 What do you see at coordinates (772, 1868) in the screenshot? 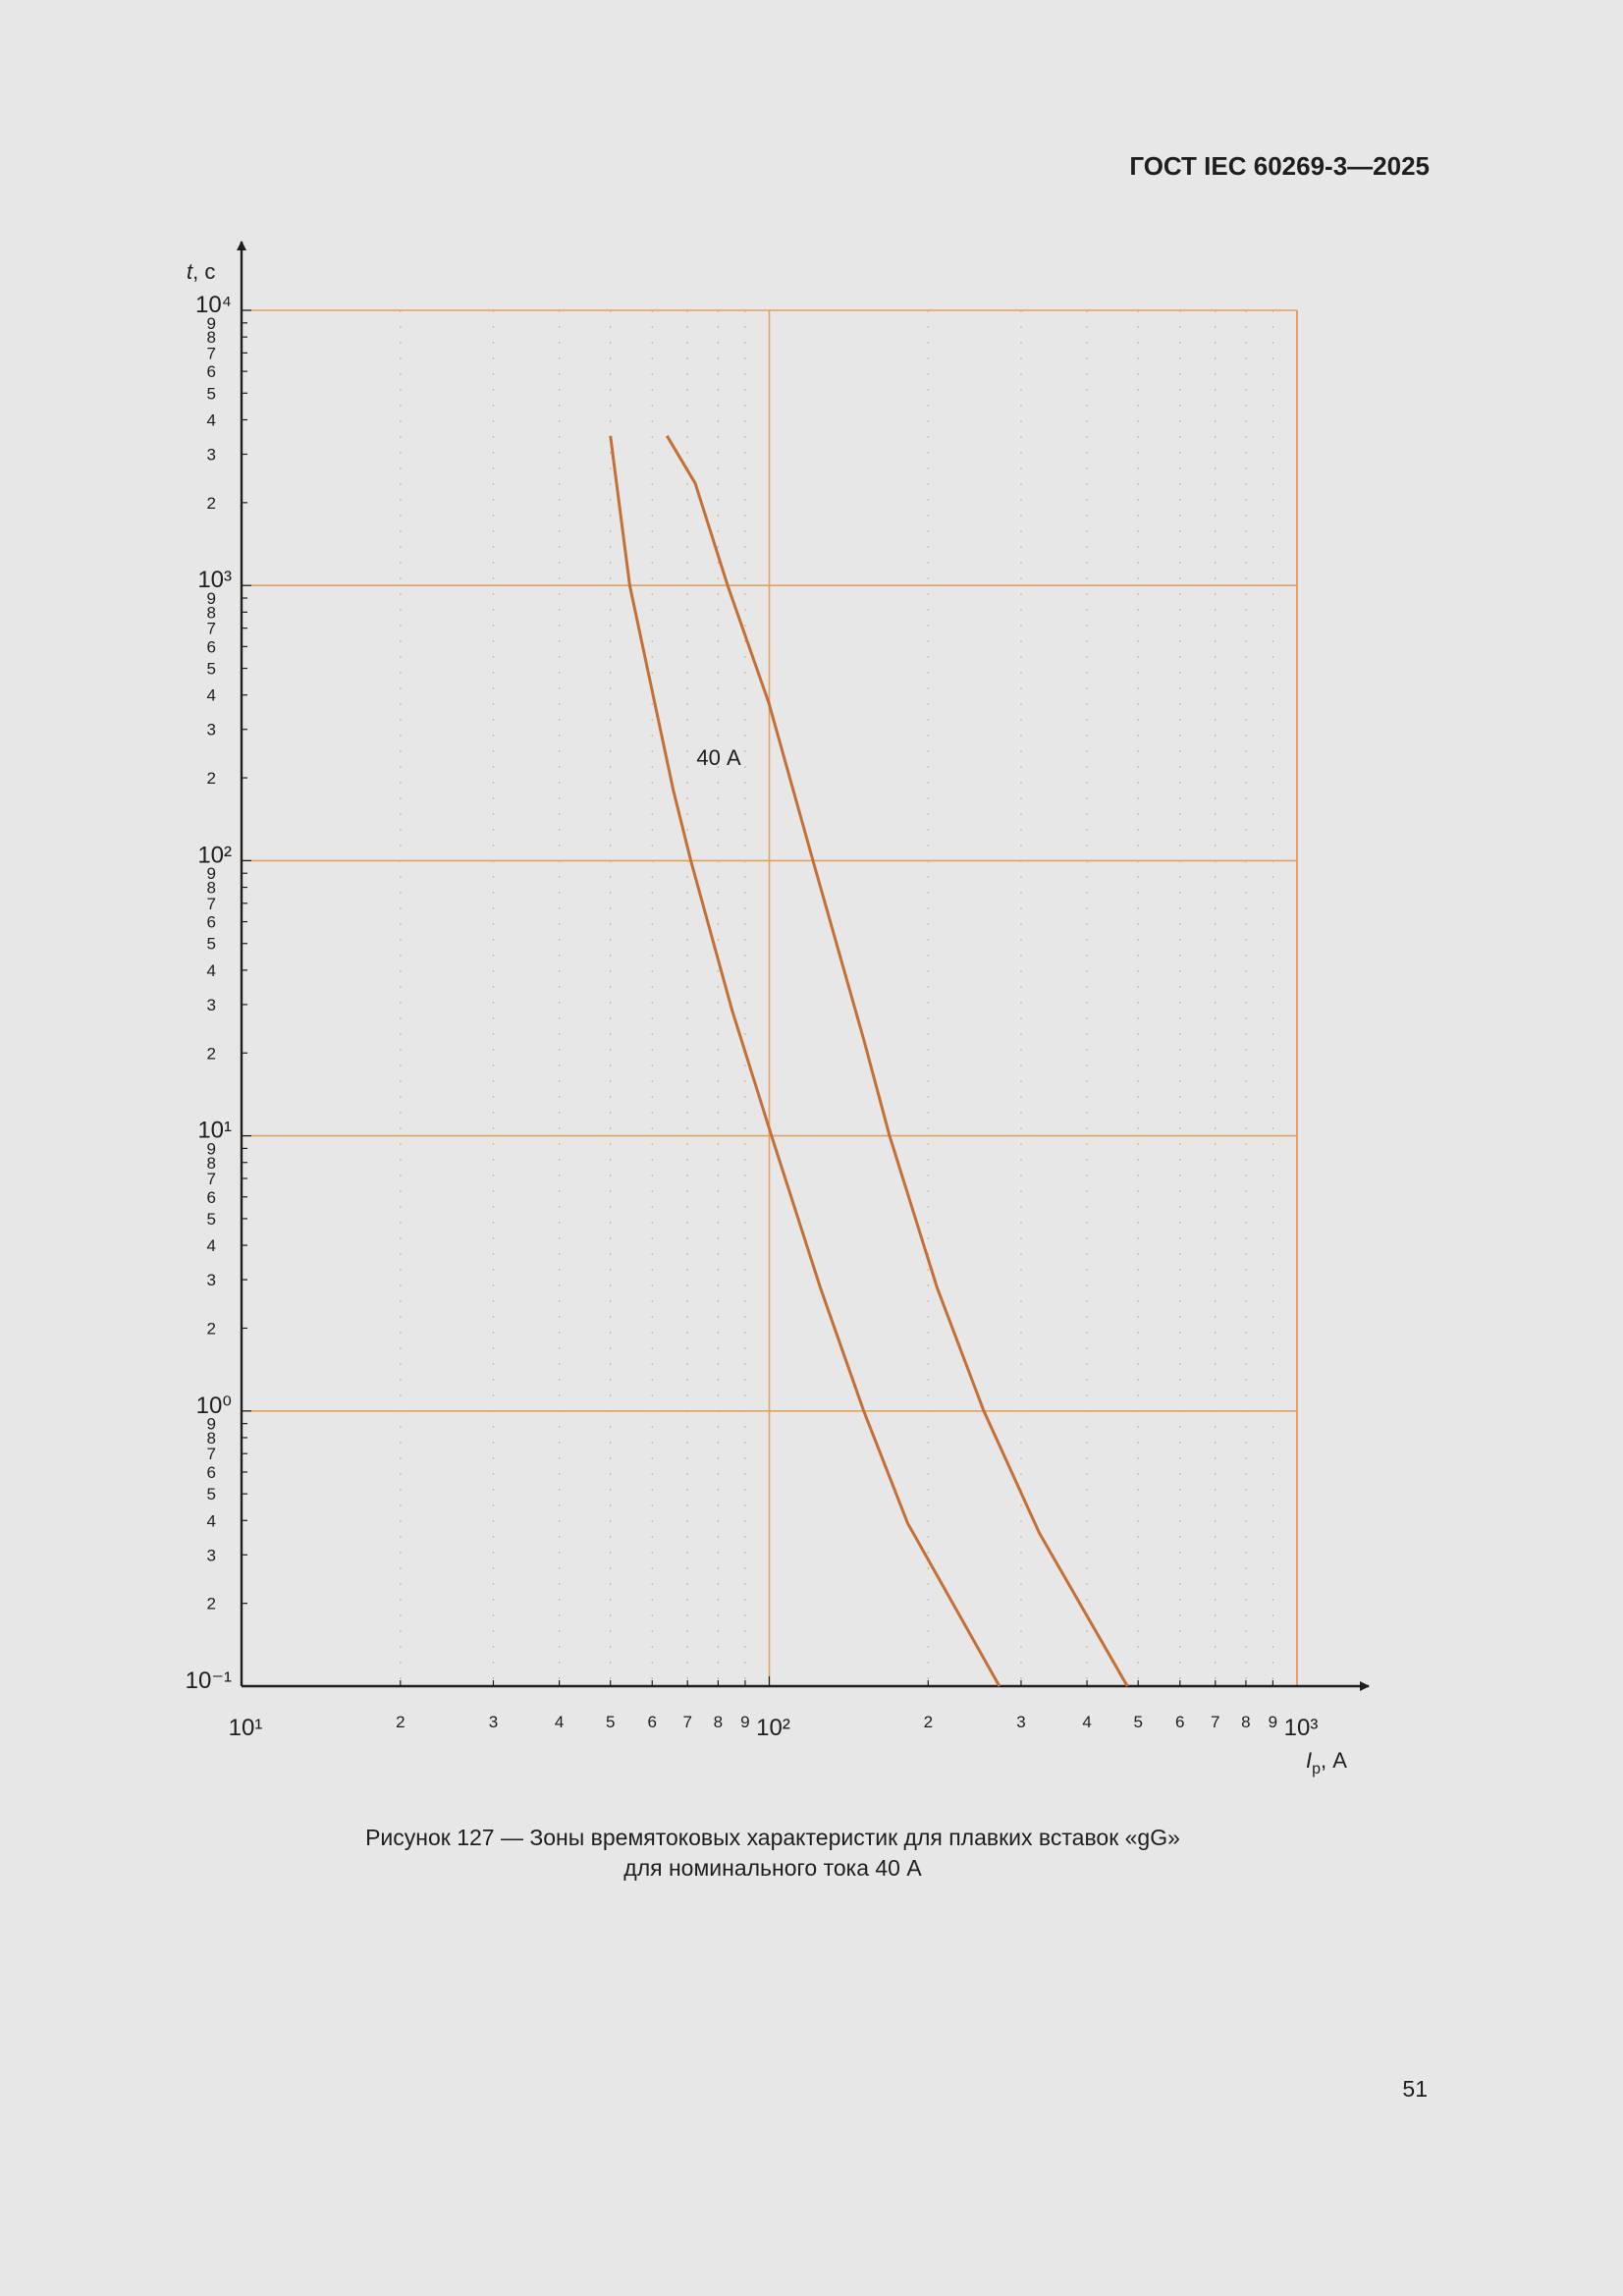
I see `caption: для номинального тока 40 А` at bounding box center [772, 1868].